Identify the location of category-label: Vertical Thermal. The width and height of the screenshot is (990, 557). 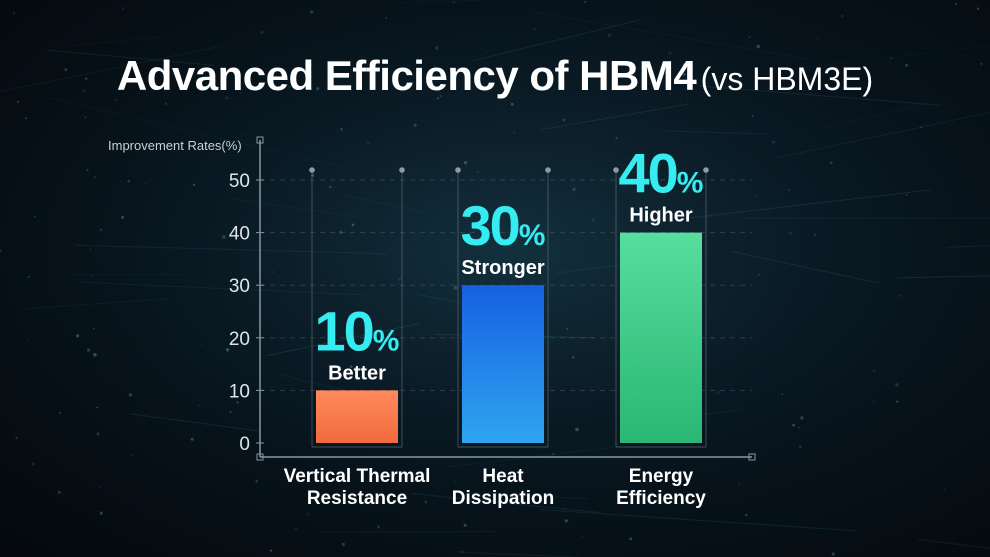
(357, 476).